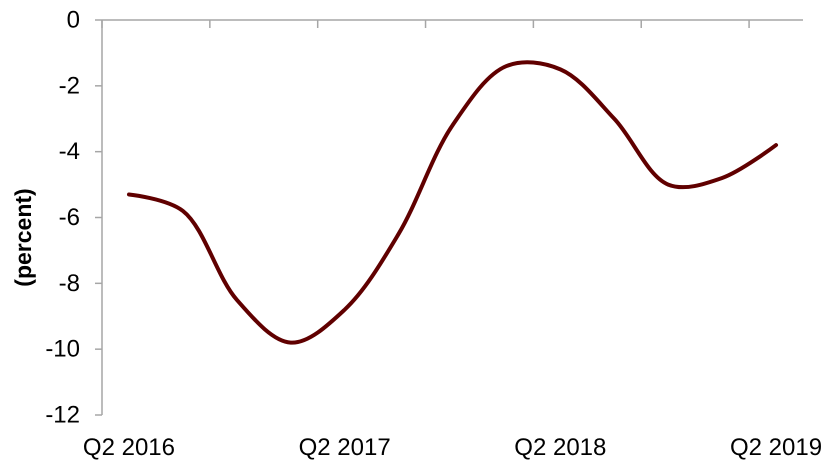 The height and width of the screenshot is (462, 834). I want to click on x-tick-label: Q2 2018, so click(560, 447).